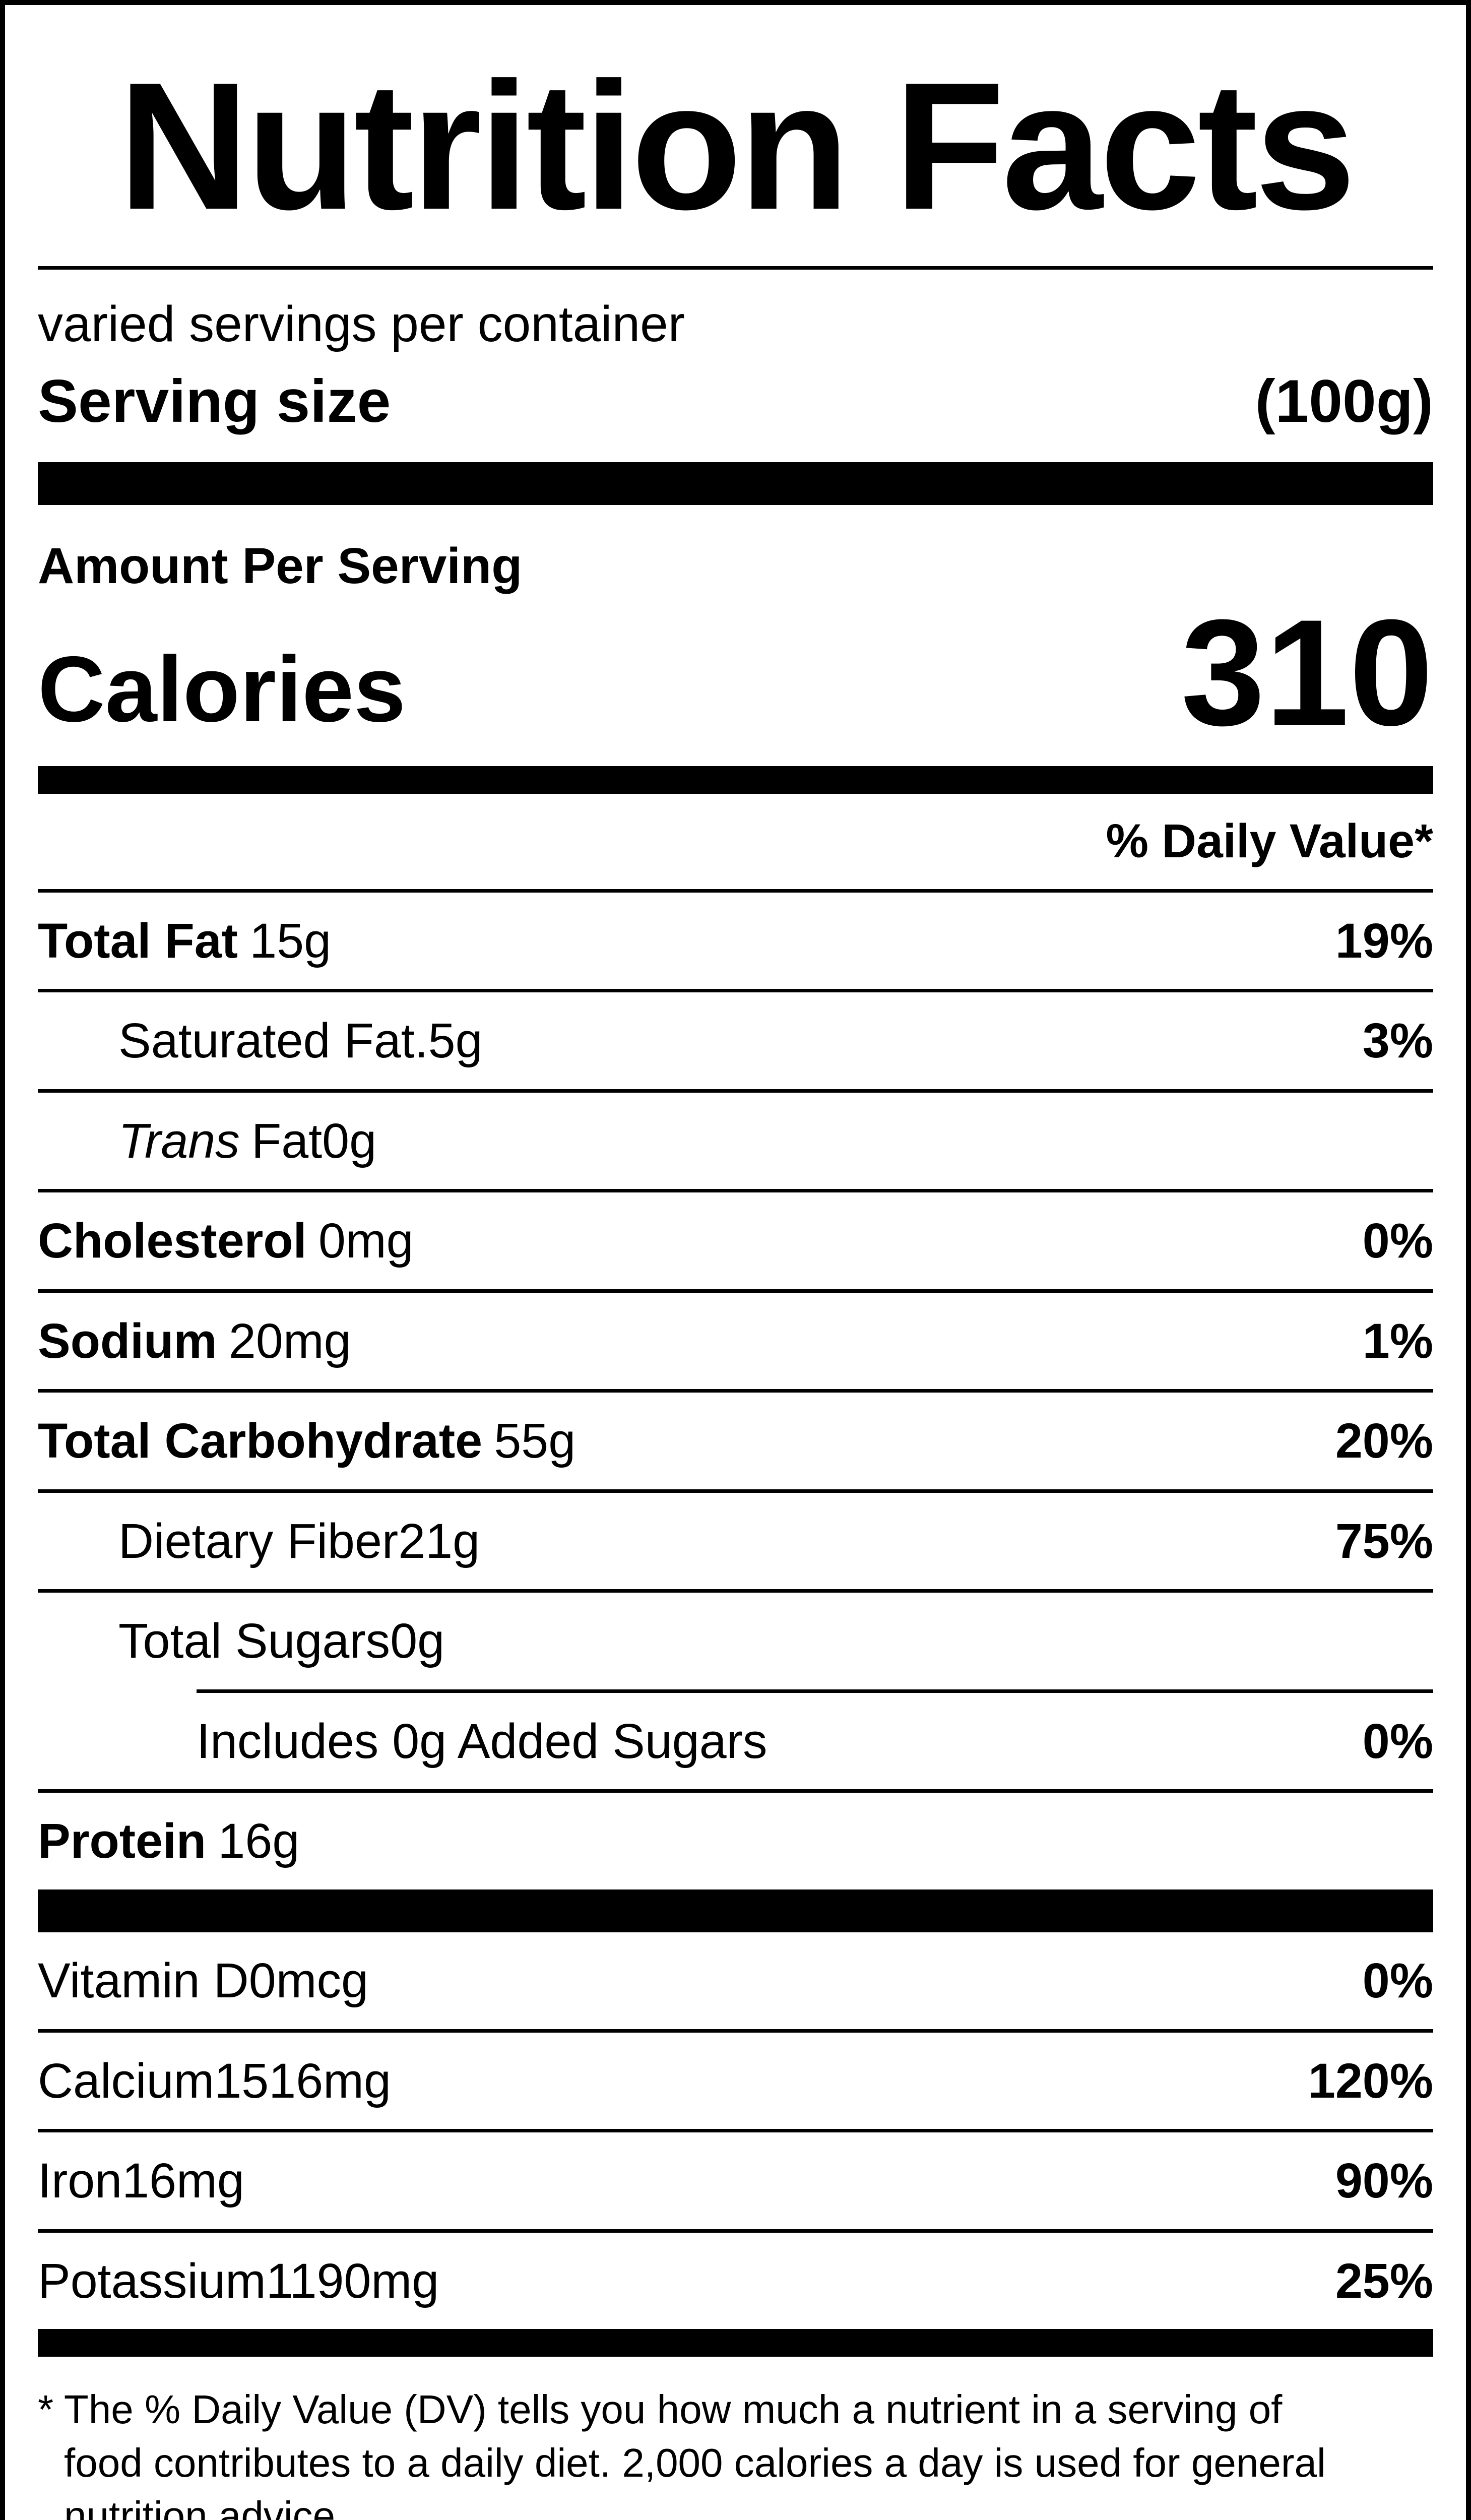 Image resolution: width=1471 pixels, height=2520 pixels. What do you see at coordinates (152, 2280) in the screenshot?
I see `vitamin-name-text: Potassium` at bounding box center [152, 2280].